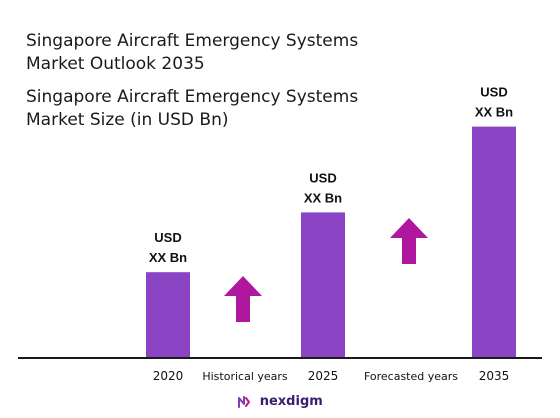  I want to click on data-label-2025-value: XX Bn, so click(323, 197).